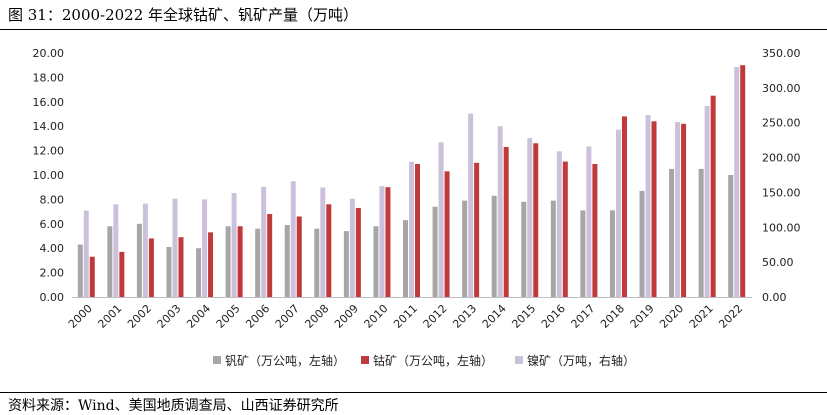 The height and width of the screenshot is (415, 827). Describe the element at coordinates (173, 406) in the screenshot. I see `source-note: 资料来源：Wind、美国地质调查局、山西证券研究所` at that location.